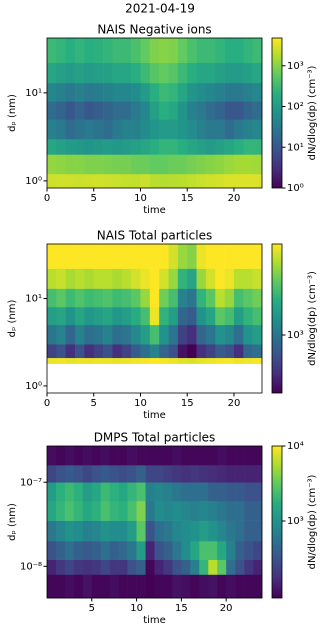  I want to click on x-tick-label: 0, so click(47, 198).